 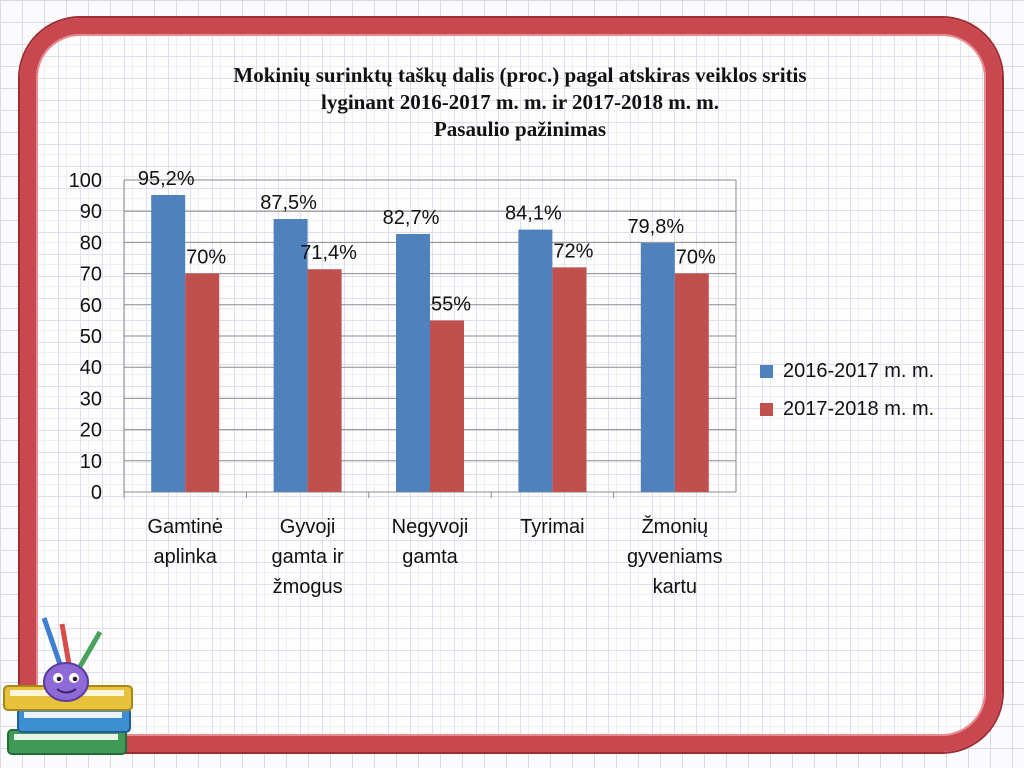 I want to click on legend-item-series-1: 2016-2017 m. m., so click(x=847, y=371).